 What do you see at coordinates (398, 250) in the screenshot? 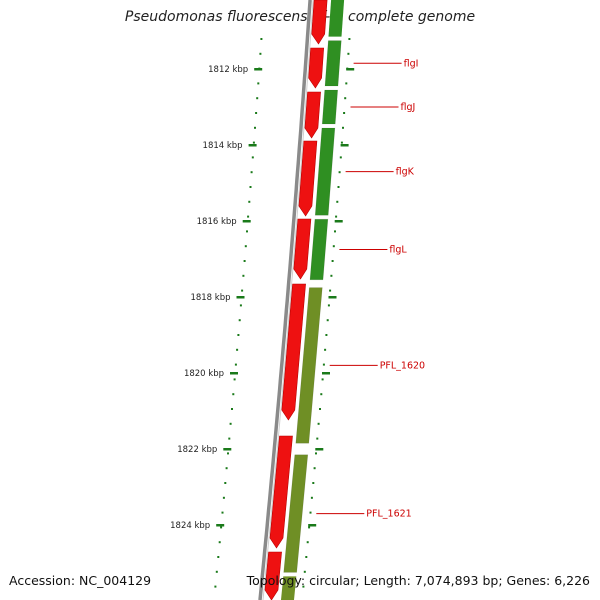
I see `gene-label: flgL` at bounding box center [398, 250].